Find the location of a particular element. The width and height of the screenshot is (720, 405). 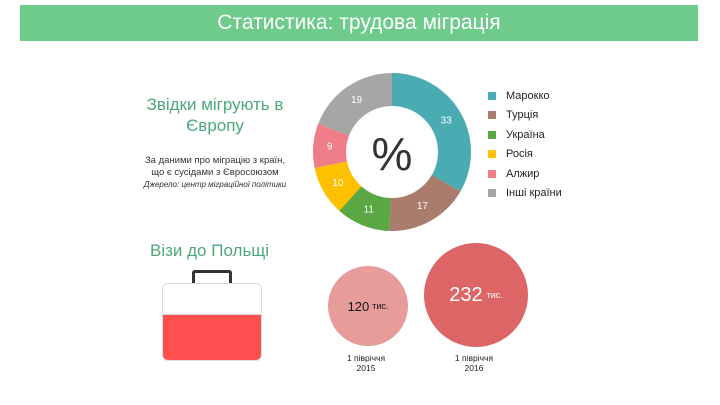

period-2015-line1: 1 півріччя is located at coordinates (366, 358).